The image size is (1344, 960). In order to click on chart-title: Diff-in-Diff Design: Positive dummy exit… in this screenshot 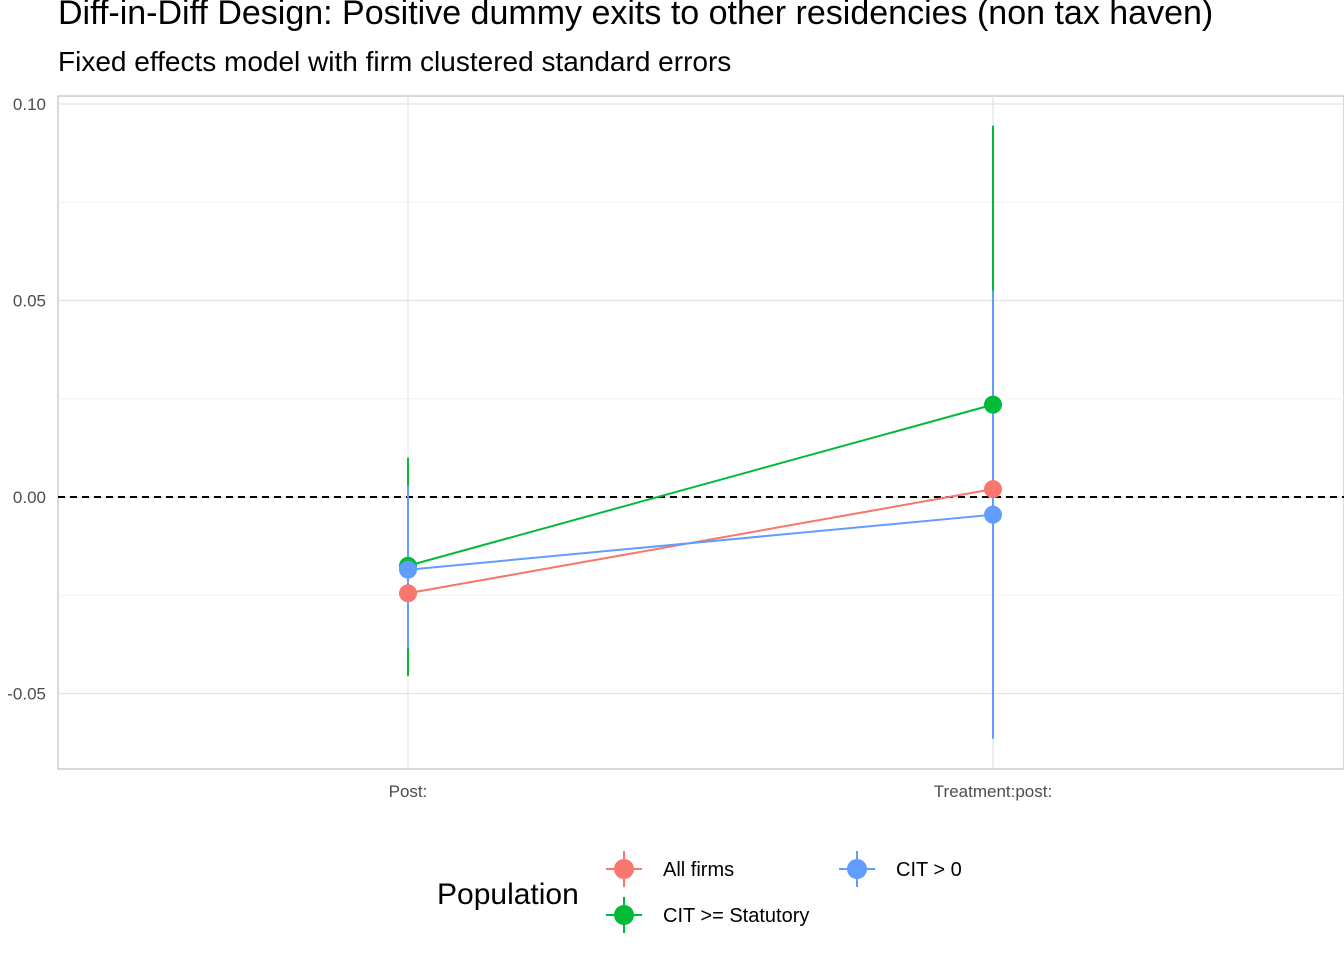, I will do `click(636, 16)`.